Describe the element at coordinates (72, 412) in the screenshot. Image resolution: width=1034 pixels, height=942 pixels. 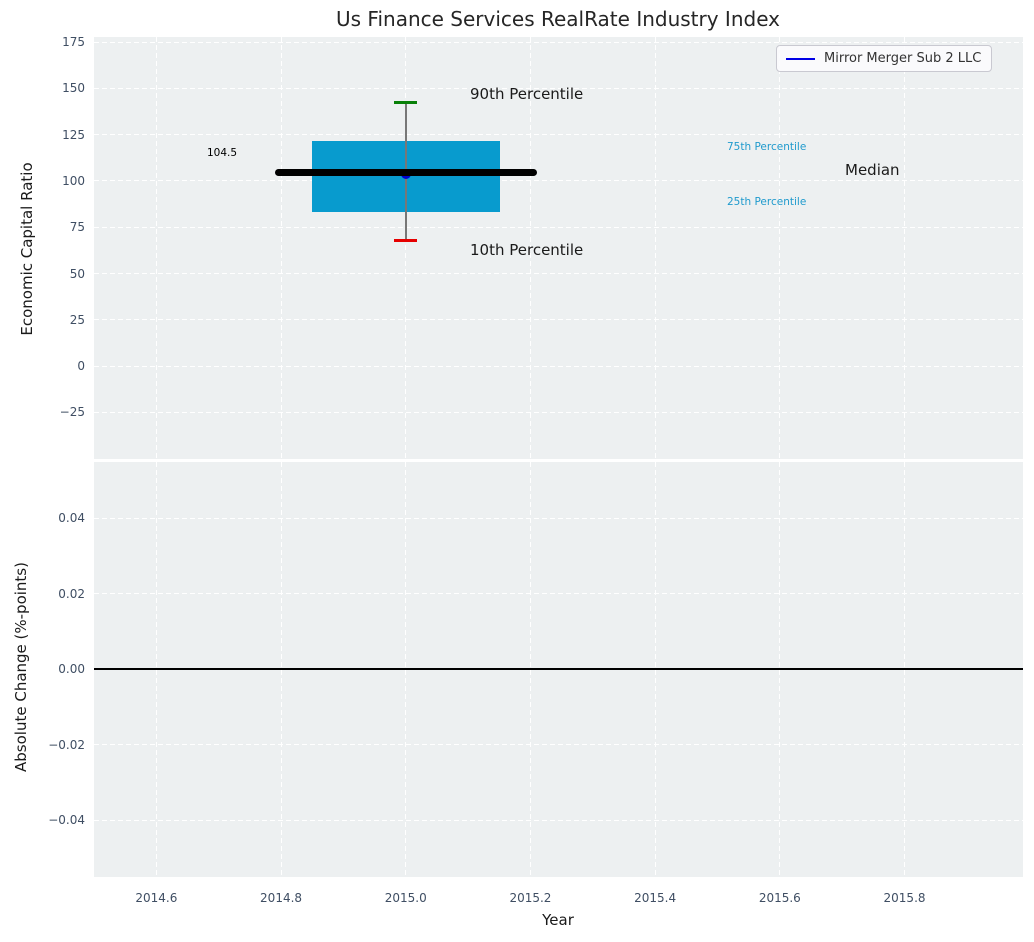
I see `y-tick-label: −25` at that location.